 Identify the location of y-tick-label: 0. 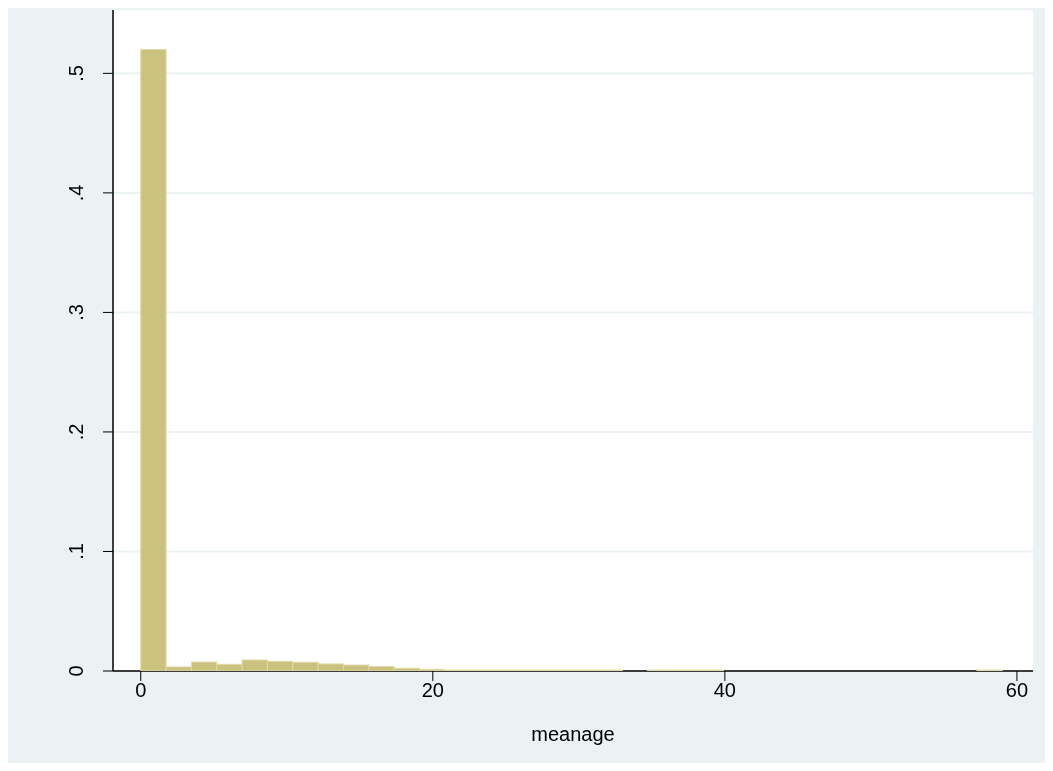
(76, 671).